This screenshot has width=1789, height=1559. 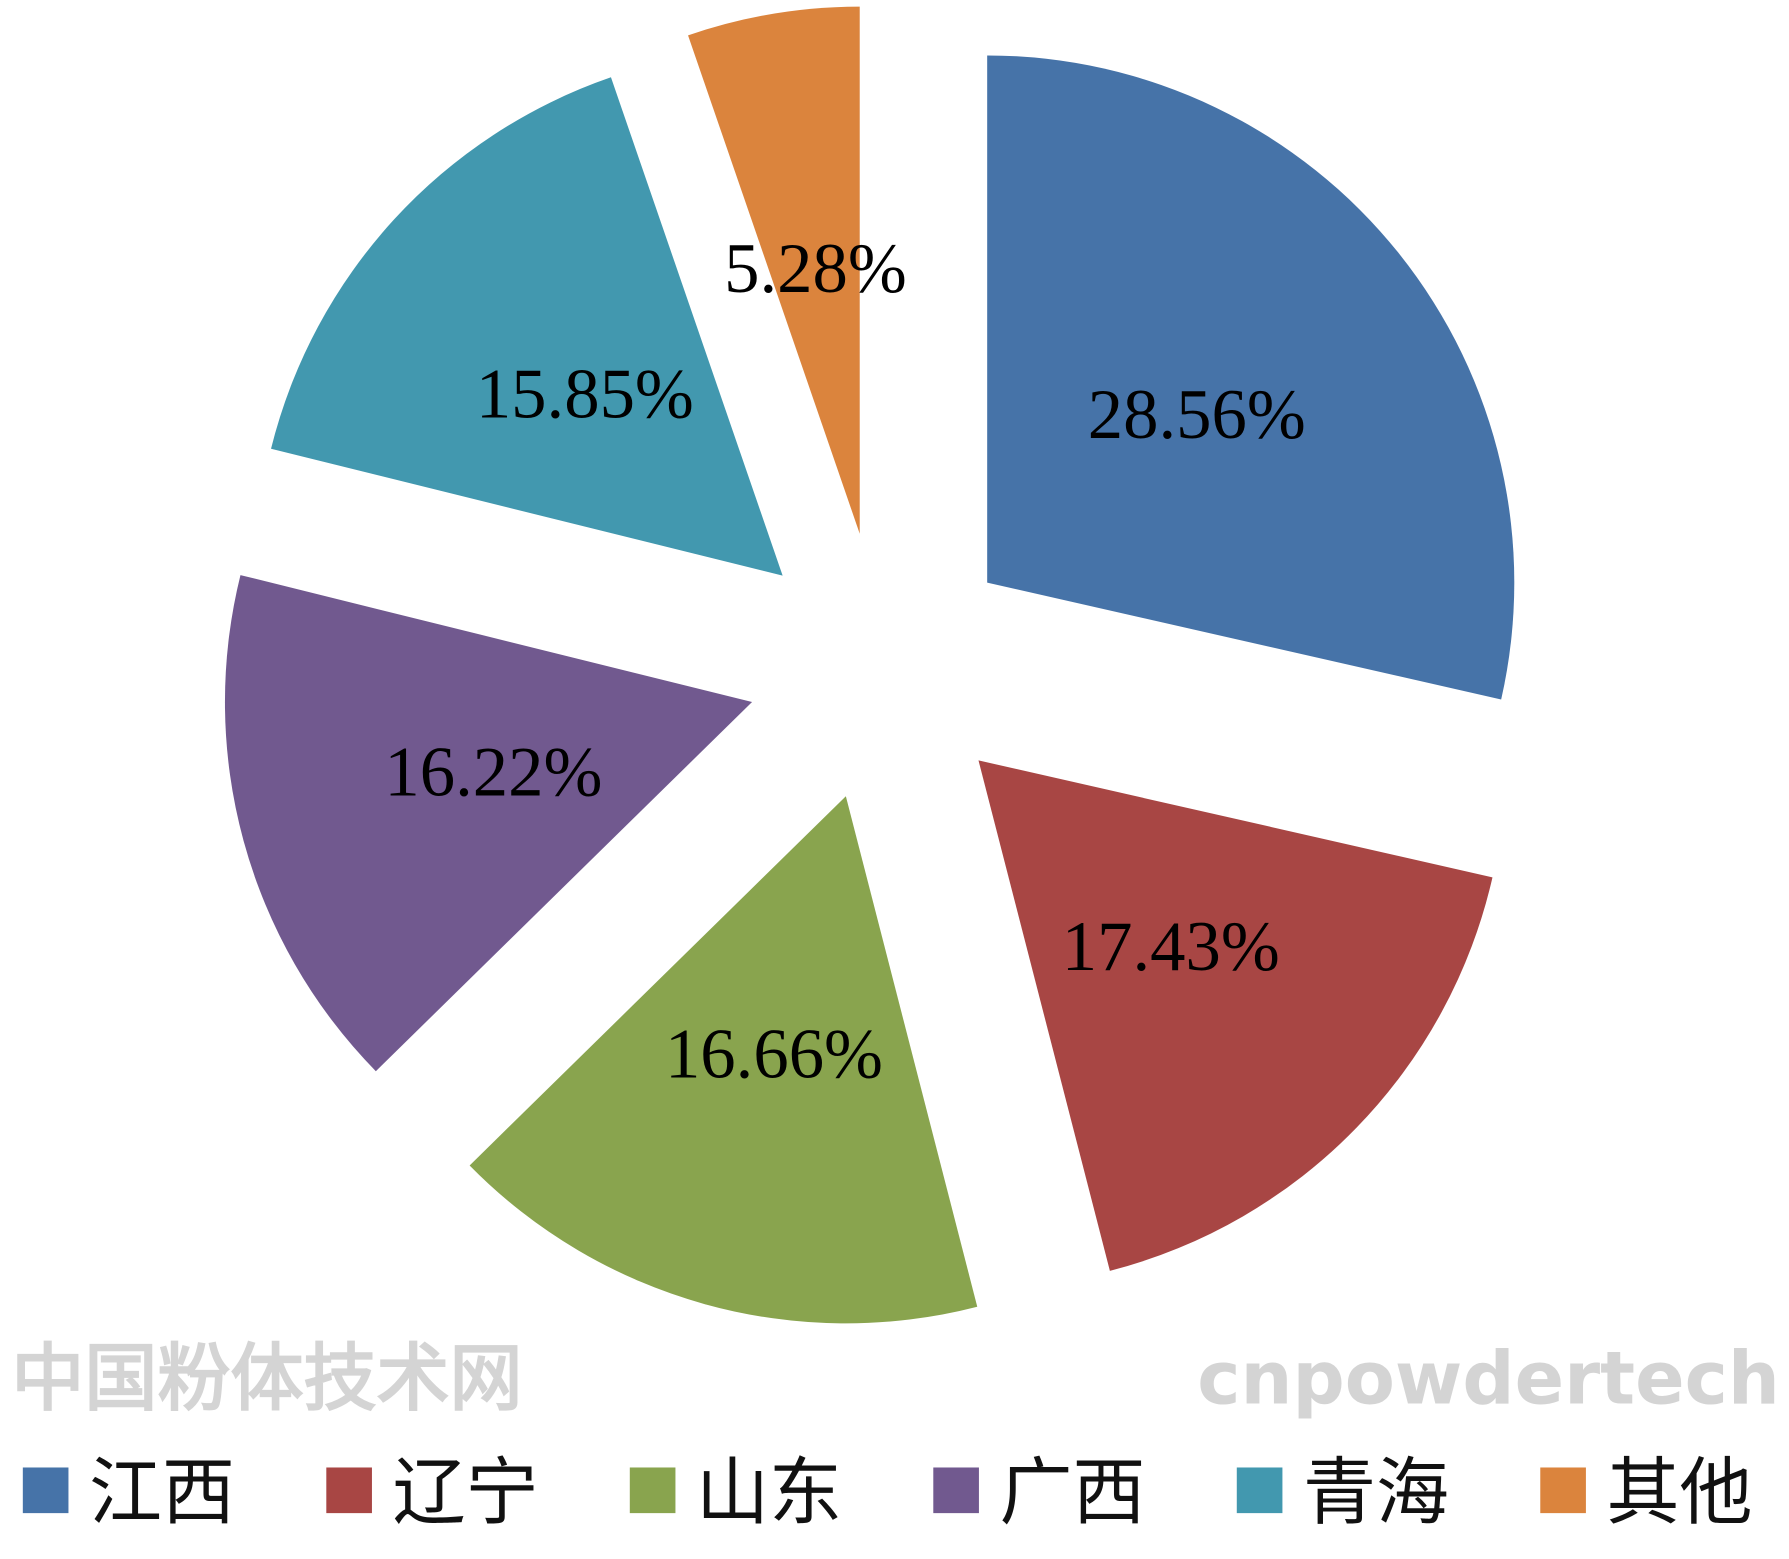 What do you see at coordinates (493, 772) in the screenshot?
I see `data-label: 16.22%` at bounding box center [493, 772].